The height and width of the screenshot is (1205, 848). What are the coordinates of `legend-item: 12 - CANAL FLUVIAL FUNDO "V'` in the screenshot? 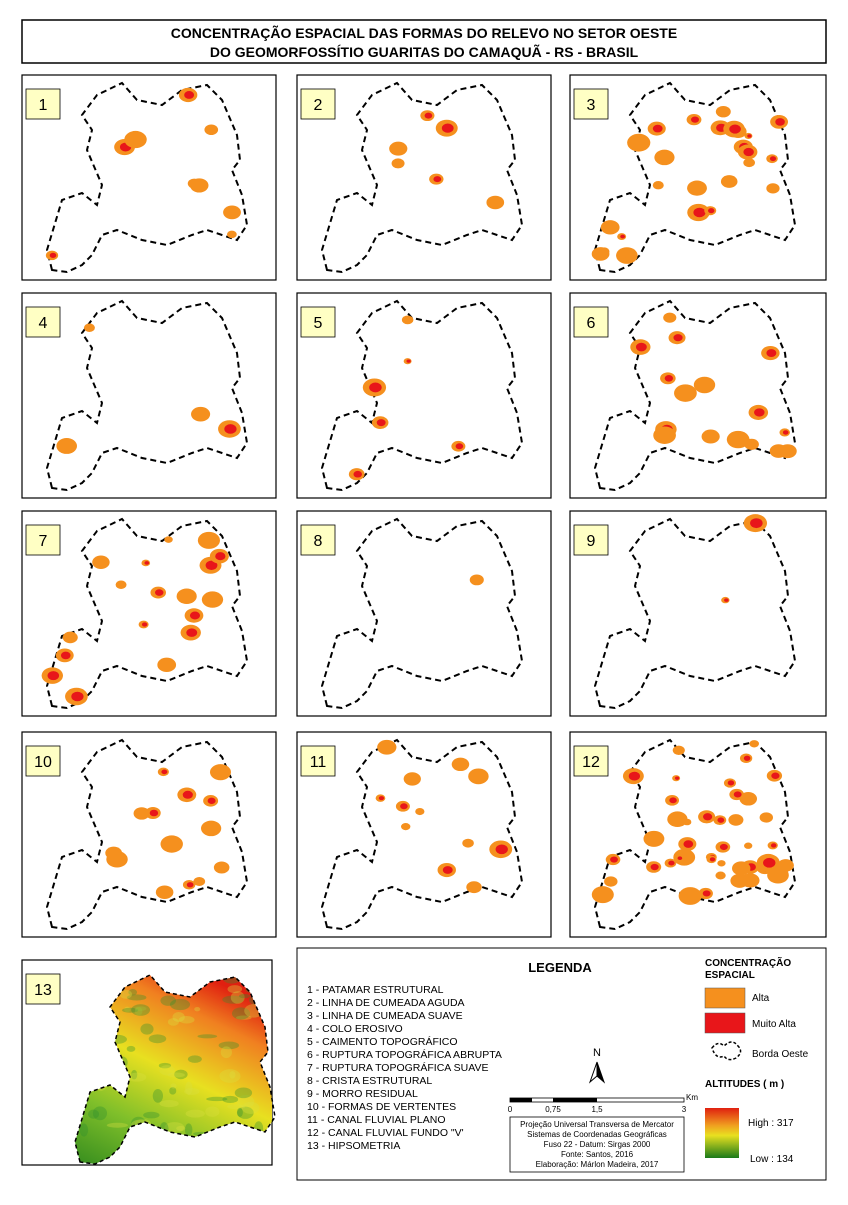 It's located at (385, 1133).